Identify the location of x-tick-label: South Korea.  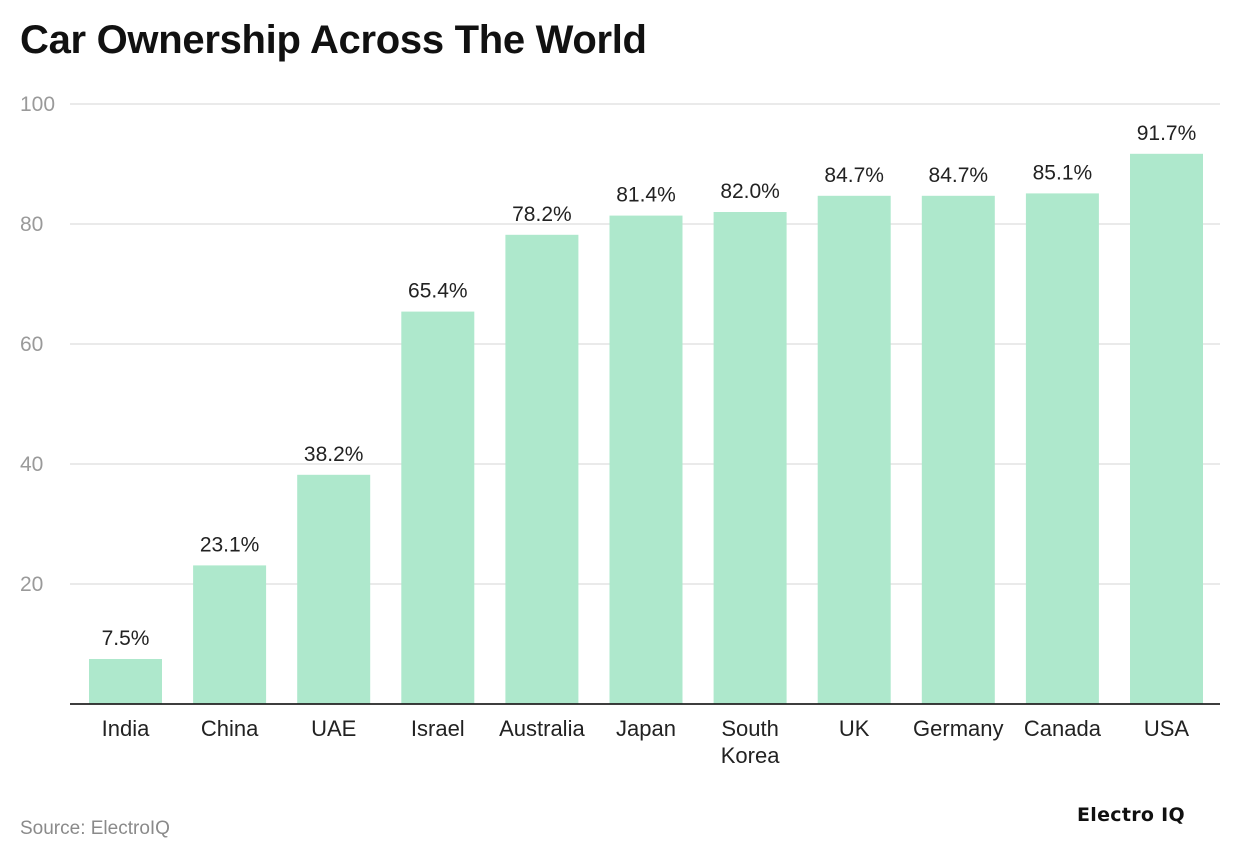
(750, 742).